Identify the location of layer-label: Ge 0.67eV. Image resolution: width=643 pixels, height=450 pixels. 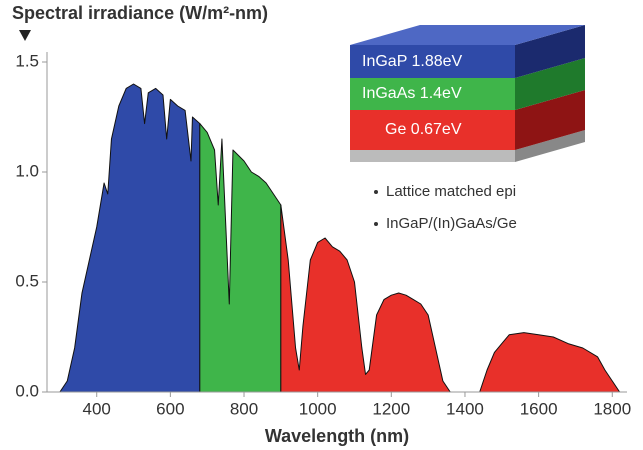
(423, 129).